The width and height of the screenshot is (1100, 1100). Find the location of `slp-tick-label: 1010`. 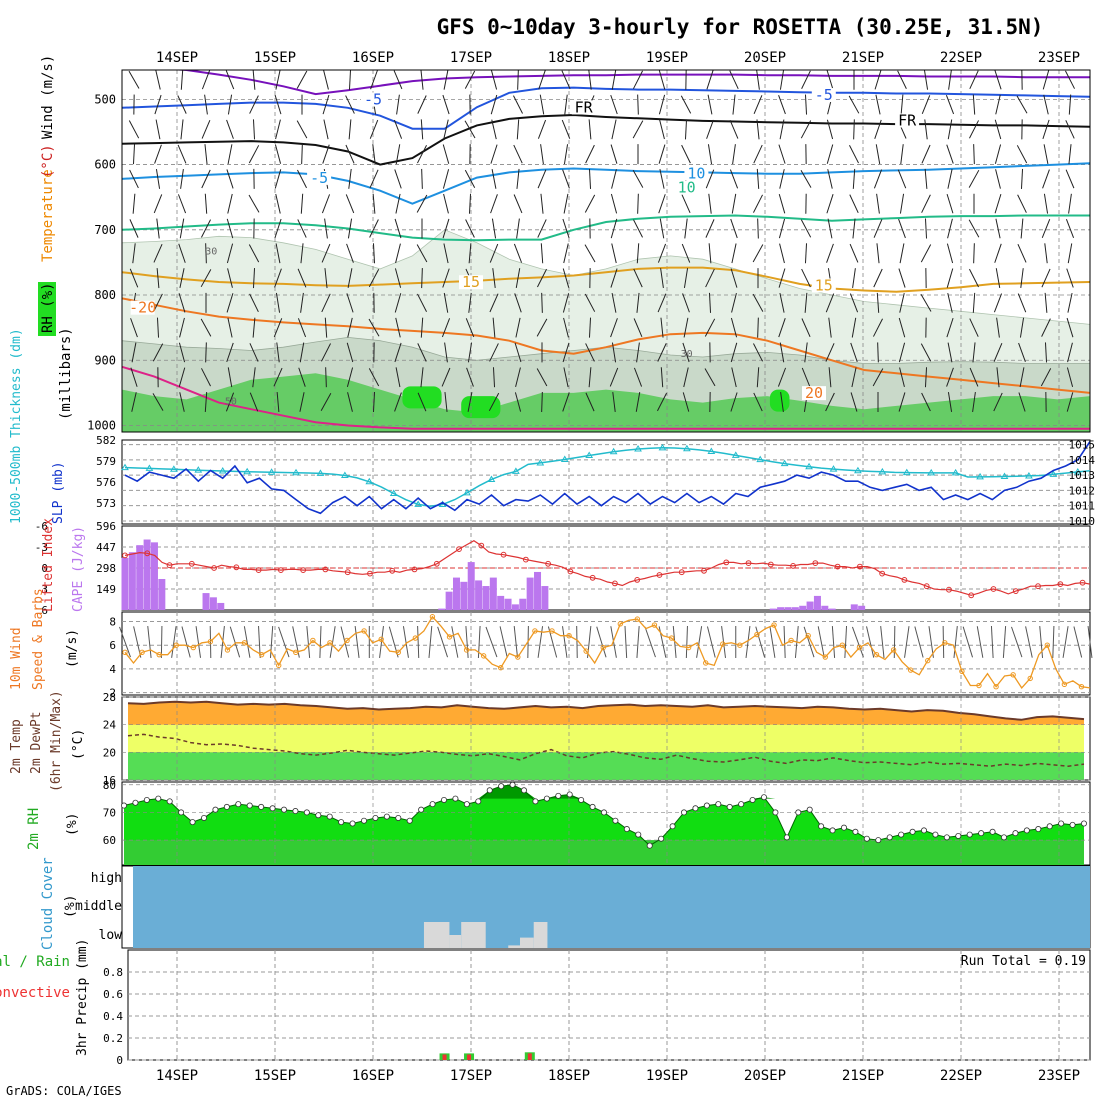

slp-tick-label: 1010 is located at coordinates (1082, 521).